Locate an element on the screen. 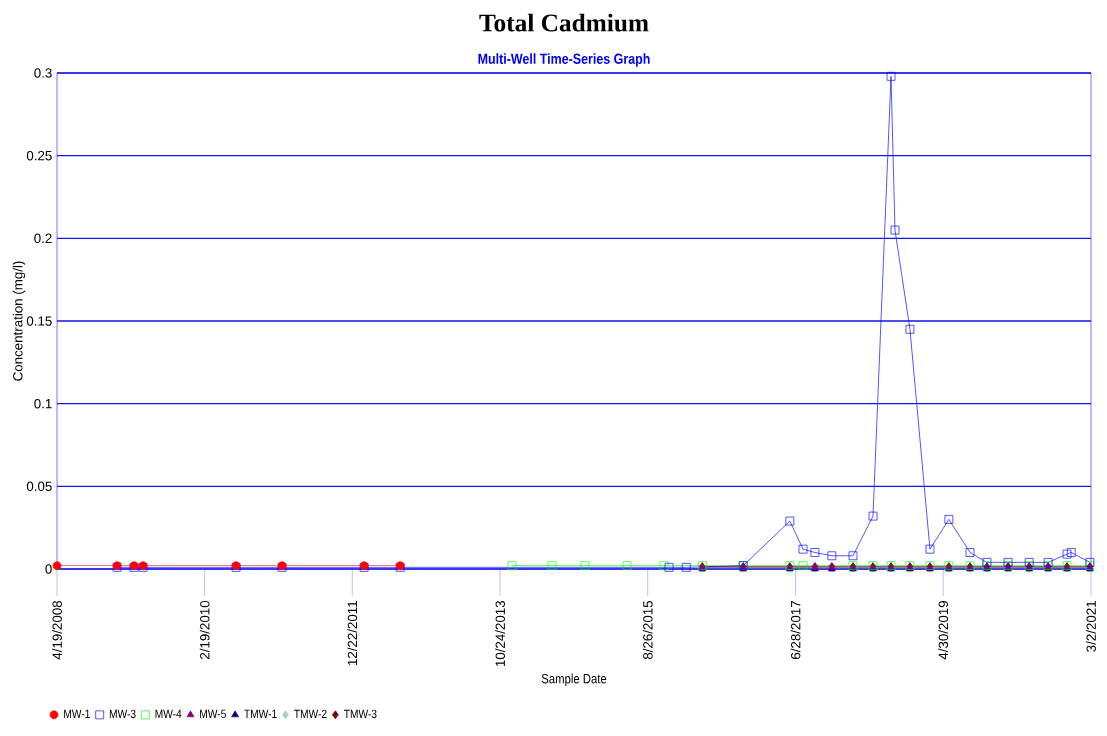 The width and height of the screenshot is (1107, 736). y-tick-label: 0.25 is located at coordinates (39, 155).